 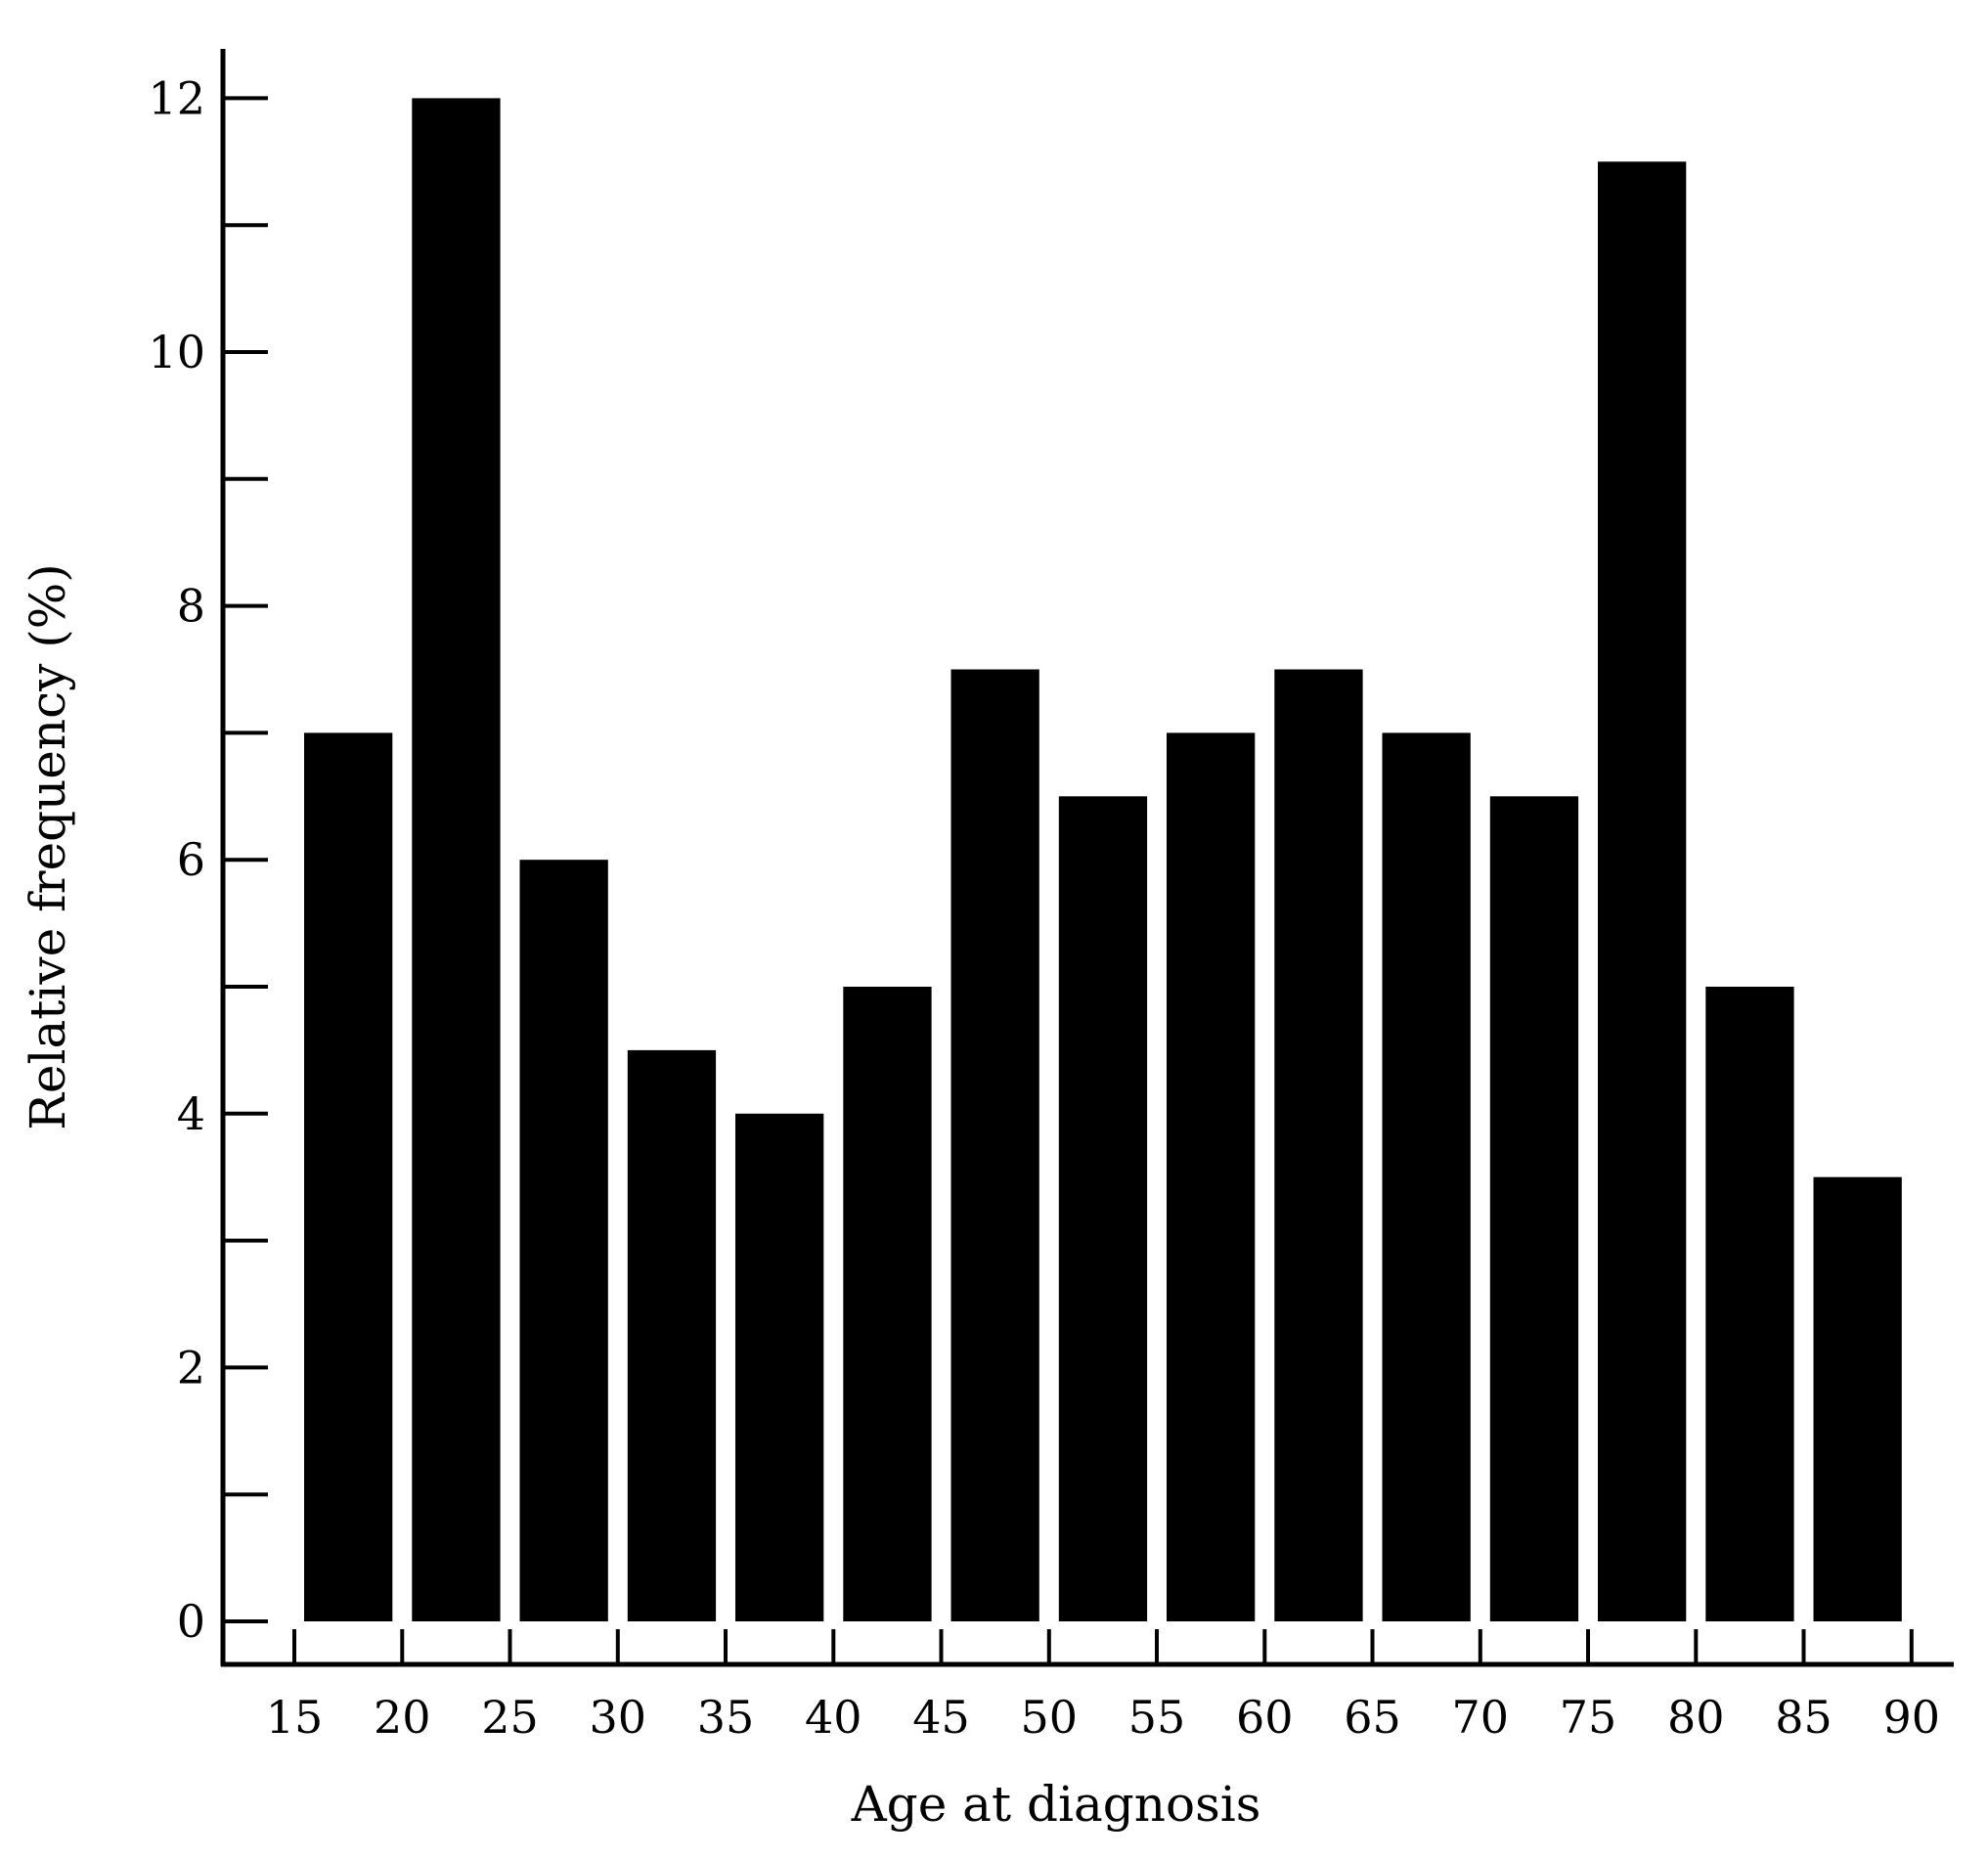 What do you see at coordinates (402, 1717) in the screenshot?
I see `x-tick-label-20: 20` at bounding box center [402, 1717].